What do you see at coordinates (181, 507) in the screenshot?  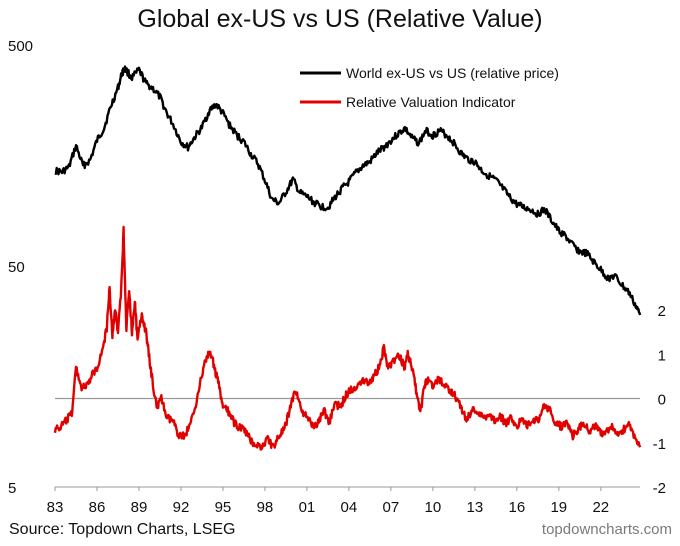 I see `x-tick-label-92: 92` at bounding box center [181, 507].